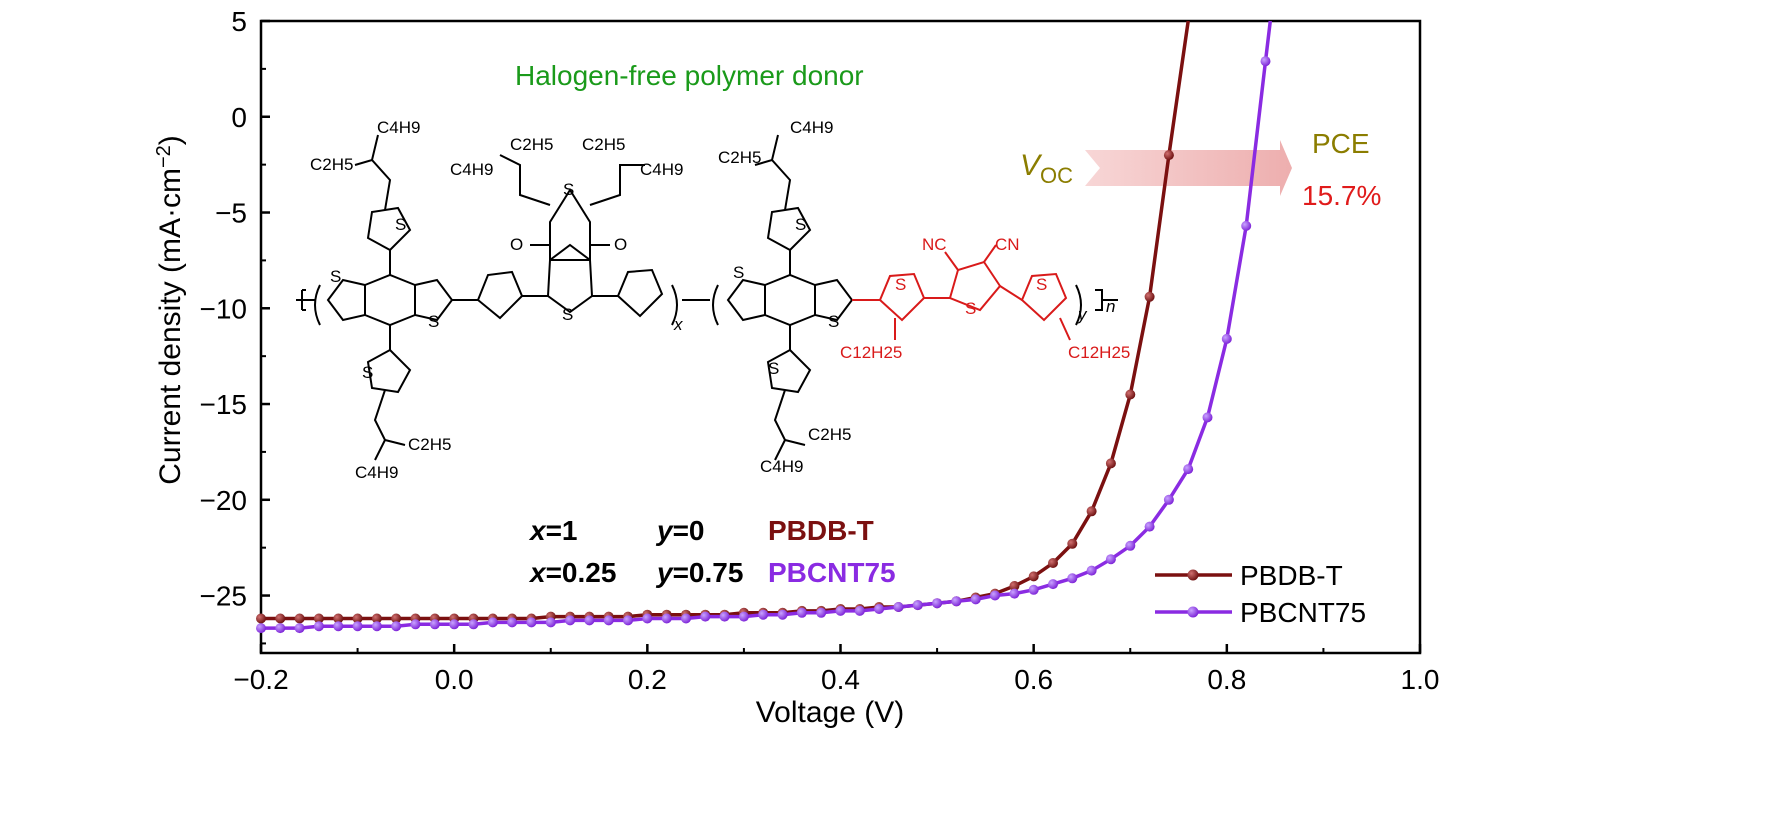  Describe the element at coordinates (224, 404) in the screenshot. I see `y-tick-label: −15` at that location.